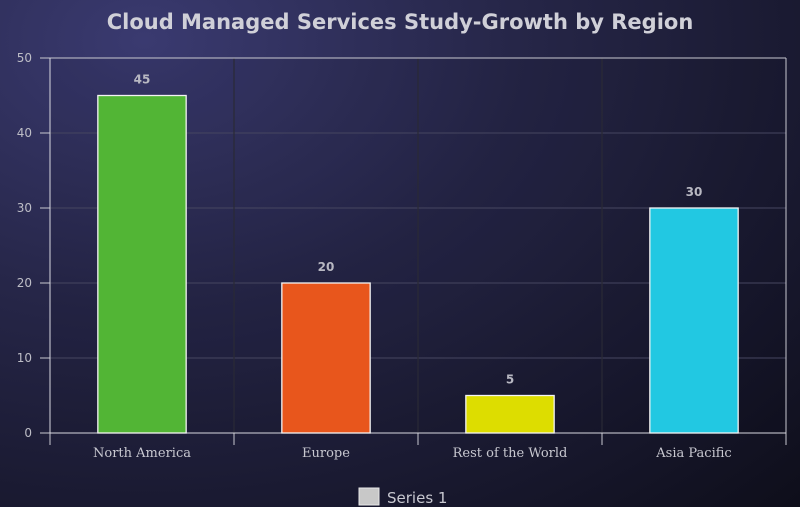 The width and height of the screenshot is (800, 507). Describe the element at coordinates (24, 208) in the screenshot. I see `y-tick-label: 30` at that location.